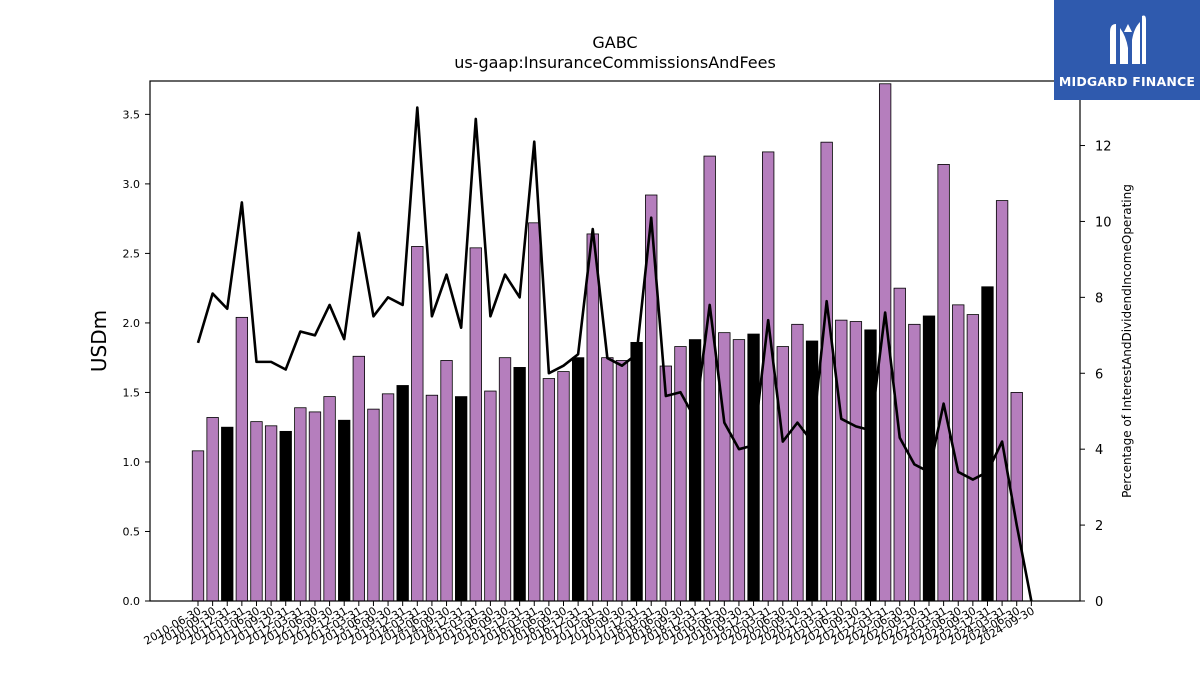 This screenshot has width=1200, height=675. I want to click on y-tick-label: 2.5, so click(132, 253).